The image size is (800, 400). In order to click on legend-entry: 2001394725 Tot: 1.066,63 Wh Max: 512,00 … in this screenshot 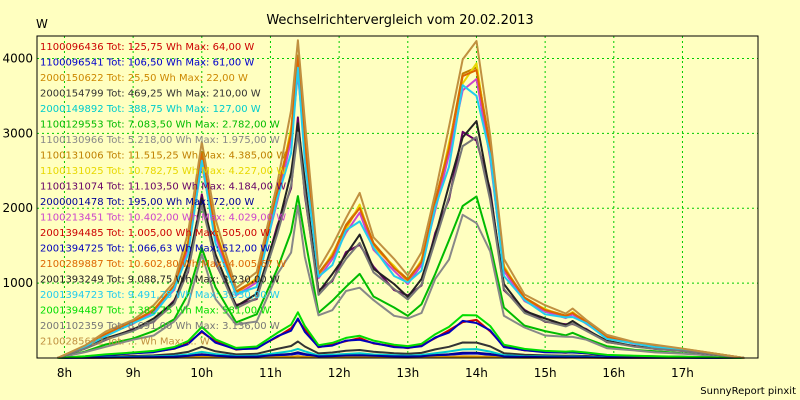, I will do `click(155, 249)`.